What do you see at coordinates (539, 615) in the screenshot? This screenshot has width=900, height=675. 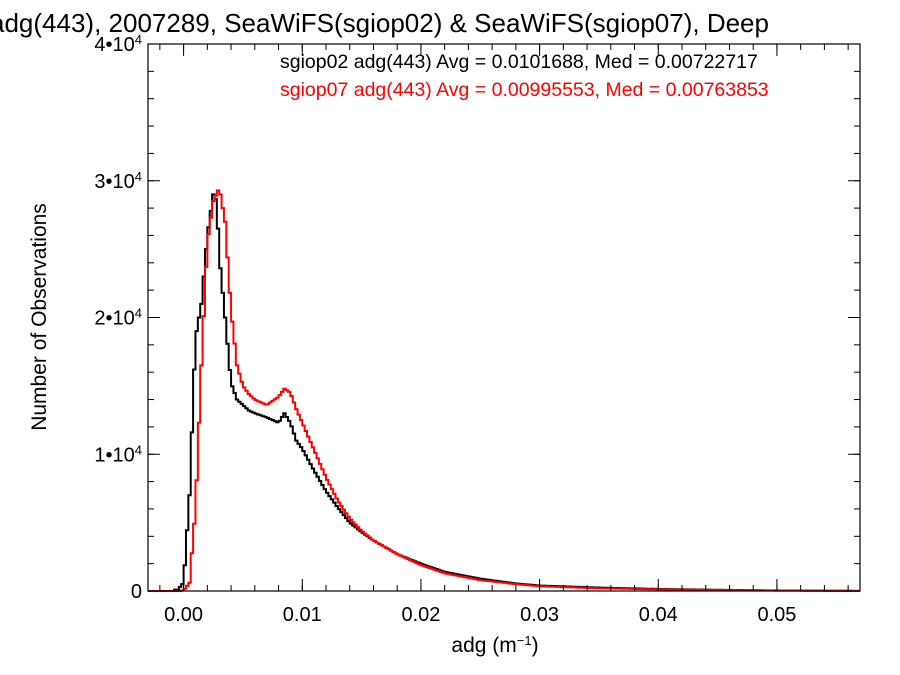 I see `x-tick-label: 0.03` at bounding box center [539, 615].